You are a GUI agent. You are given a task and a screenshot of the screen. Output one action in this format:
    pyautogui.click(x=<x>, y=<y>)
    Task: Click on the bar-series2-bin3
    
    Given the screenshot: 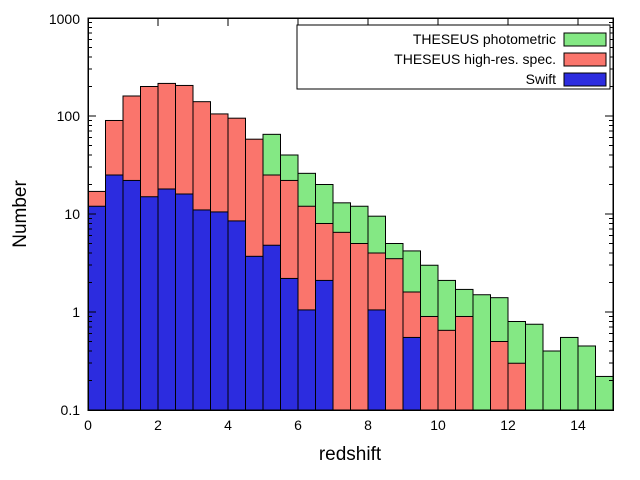 What is the action you would take?
    pyautogui.click(x=149, y=303)
    